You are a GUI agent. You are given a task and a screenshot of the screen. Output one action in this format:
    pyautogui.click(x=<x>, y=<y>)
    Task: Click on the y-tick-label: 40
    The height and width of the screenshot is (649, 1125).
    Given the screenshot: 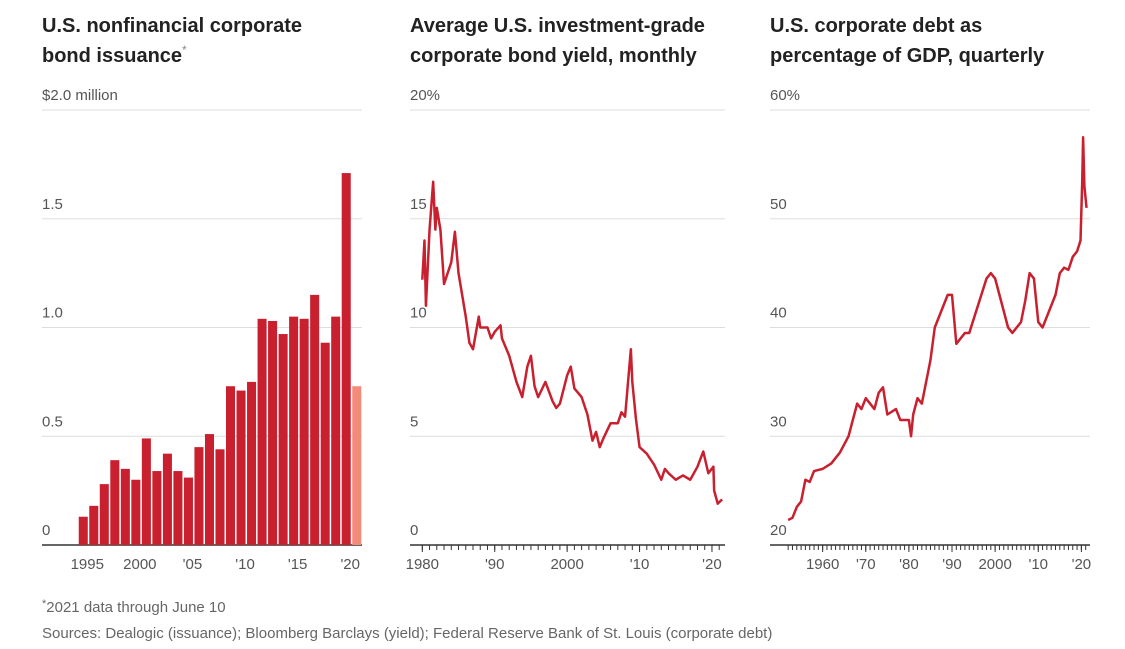 What is the action you would take?
    pyautogui.click(x=778, y=313)
    